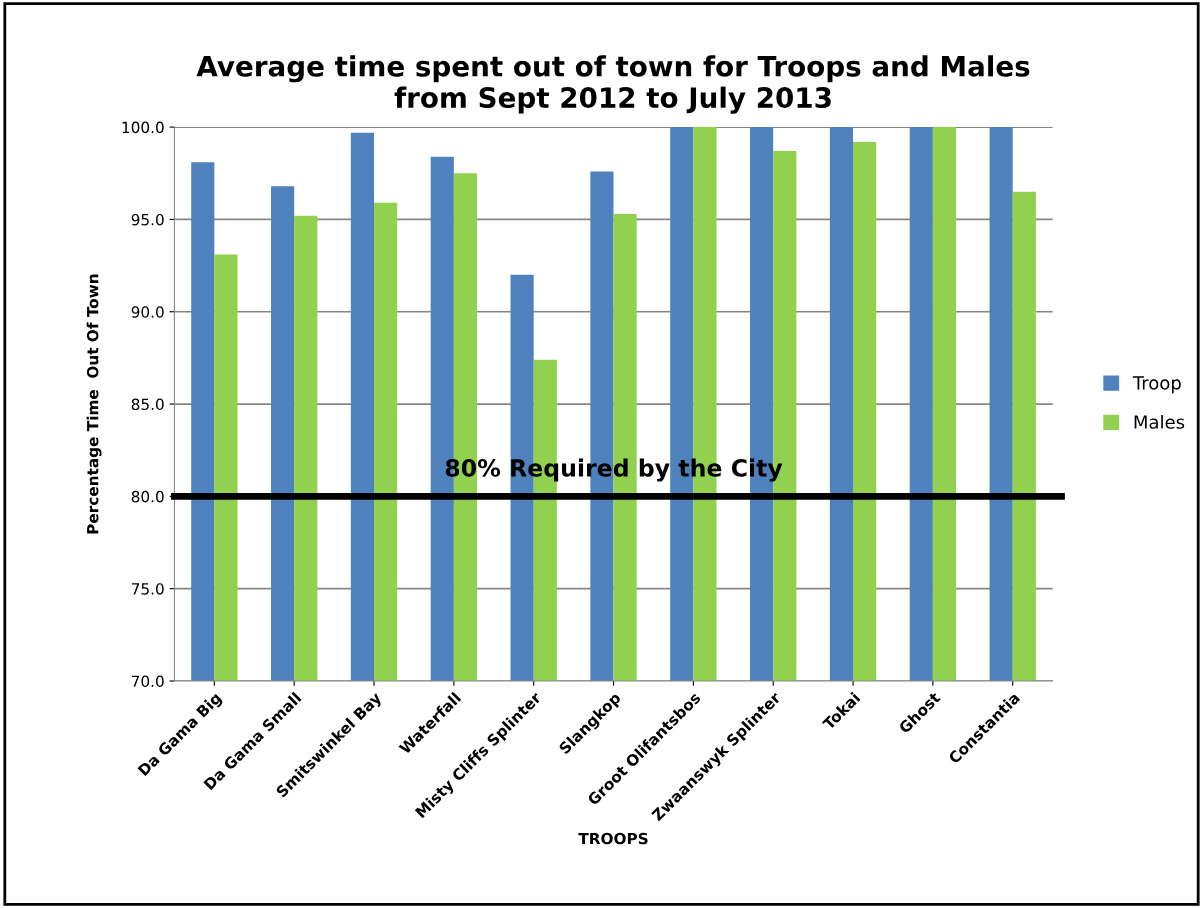 This screenshot has width=1203, height=908. Describe the element at coordinates (613, 838) in the screenshot. I see `x-axis-title: TROOPS` at that location.